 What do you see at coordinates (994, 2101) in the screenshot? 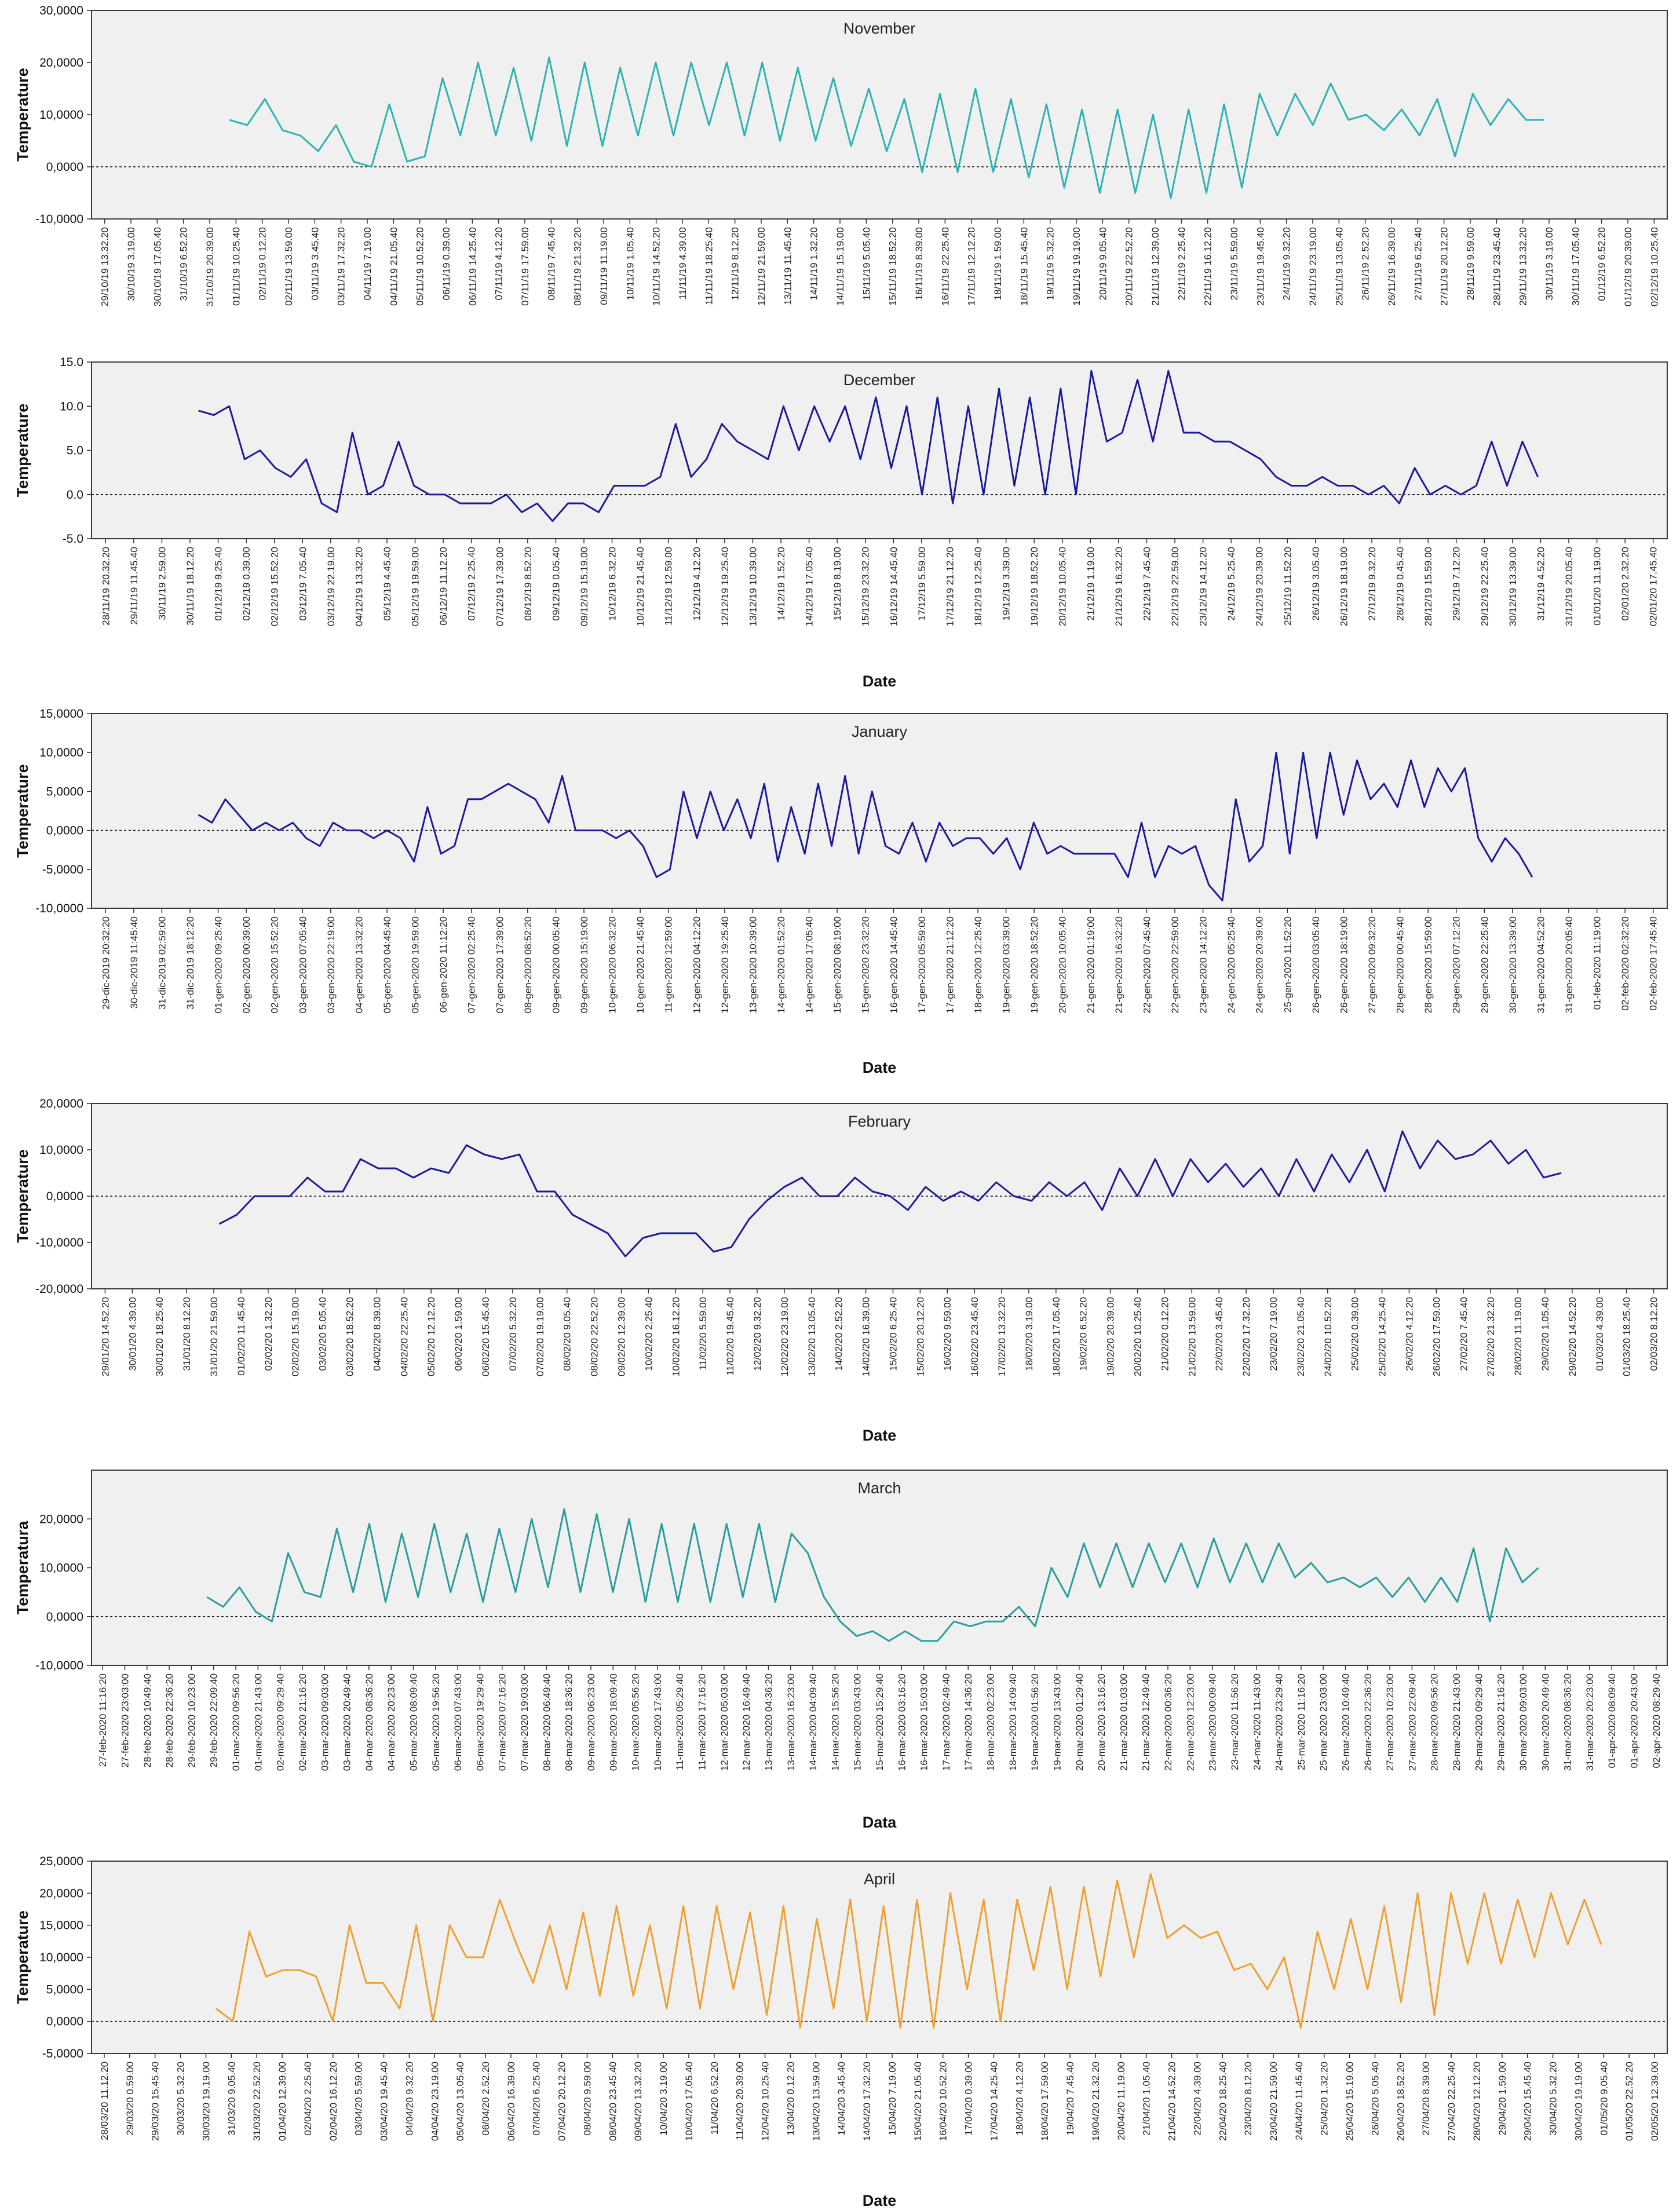
I see `x-tick-label: 17/04/20 14.25.40` at bounding box center [994, 2101].